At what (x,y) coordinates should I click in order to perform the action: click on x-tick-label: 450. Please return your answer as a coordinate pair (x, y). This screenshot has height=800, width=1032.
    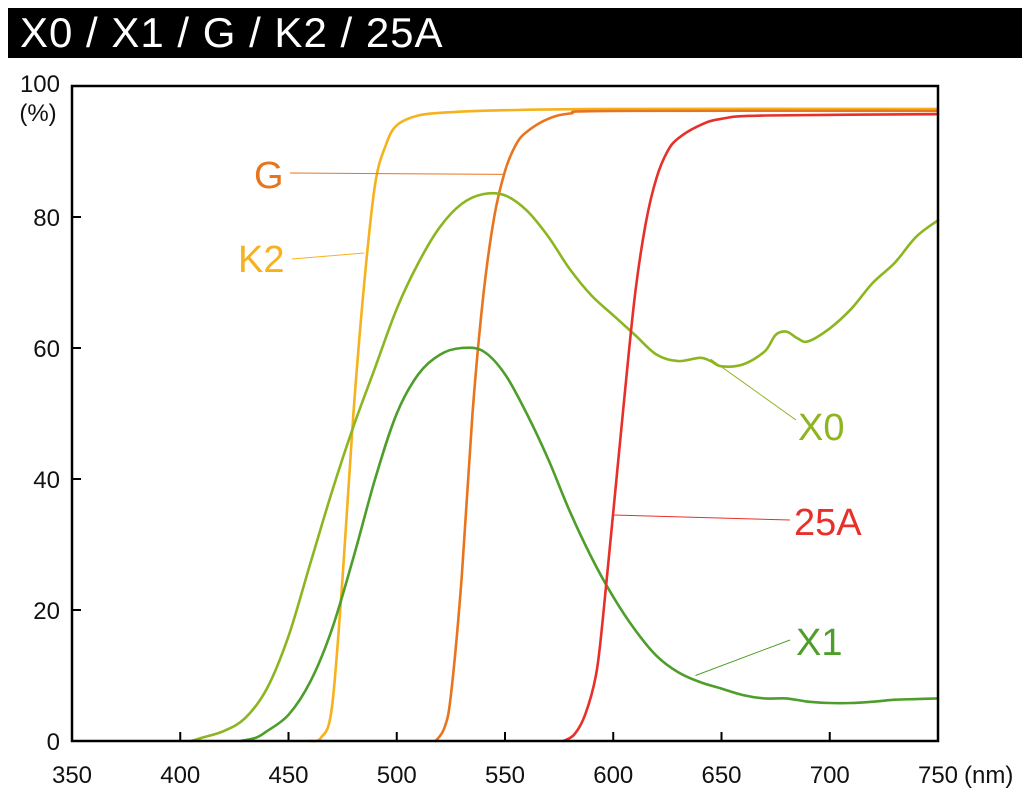
    Looking at the image, I should click on (288, 775).